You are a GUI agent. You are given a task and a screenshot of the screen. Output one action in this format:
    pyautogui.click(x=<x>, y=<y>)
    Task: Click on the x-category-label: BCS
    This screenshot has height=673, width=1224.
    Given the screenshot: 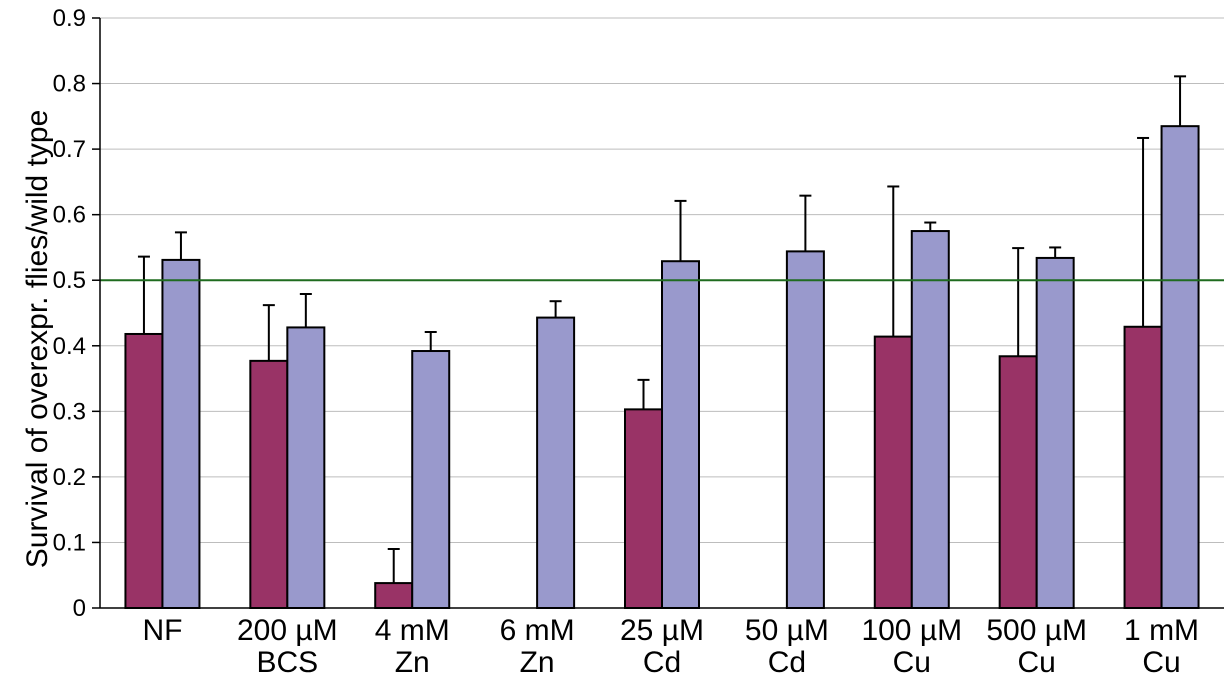 What is the action you would take?
    pyautogui.click(x=287, y=659)
    